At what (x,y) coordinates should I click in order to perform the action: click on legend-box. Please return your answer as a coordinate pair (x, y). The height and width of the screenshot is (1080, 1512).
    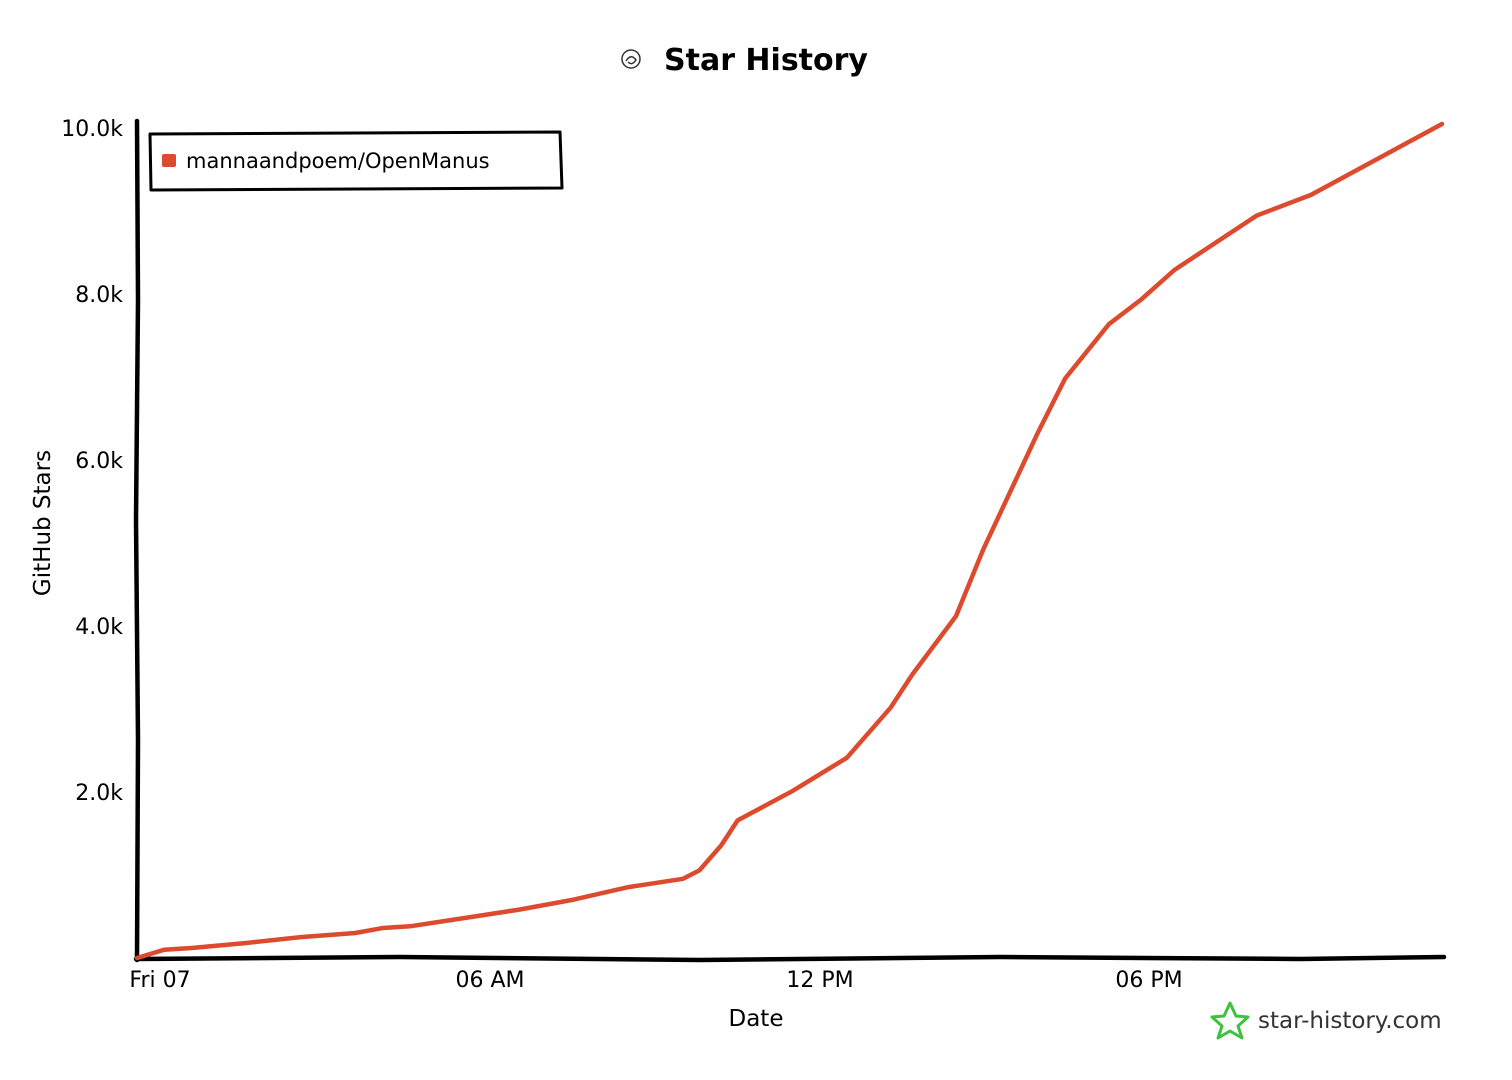
    Looking at the image, I should click on (356, 161).